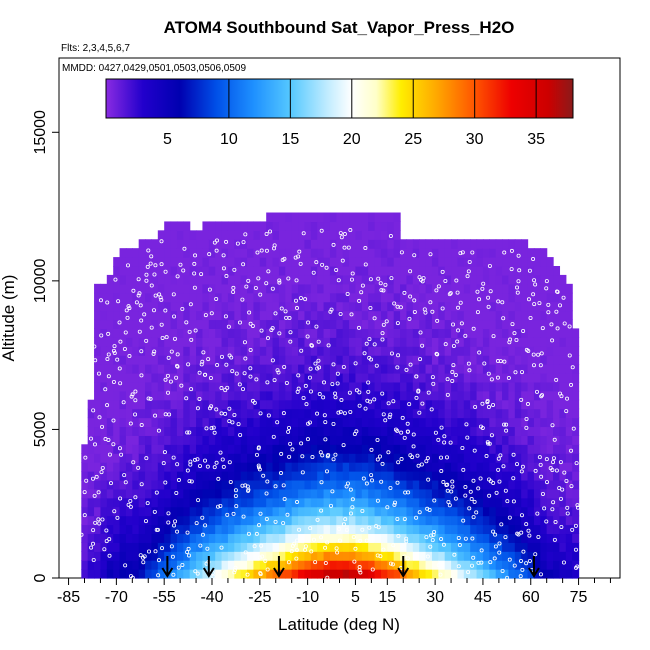  I want to click on colorbar-tick-label: 25, so click(413, 139).